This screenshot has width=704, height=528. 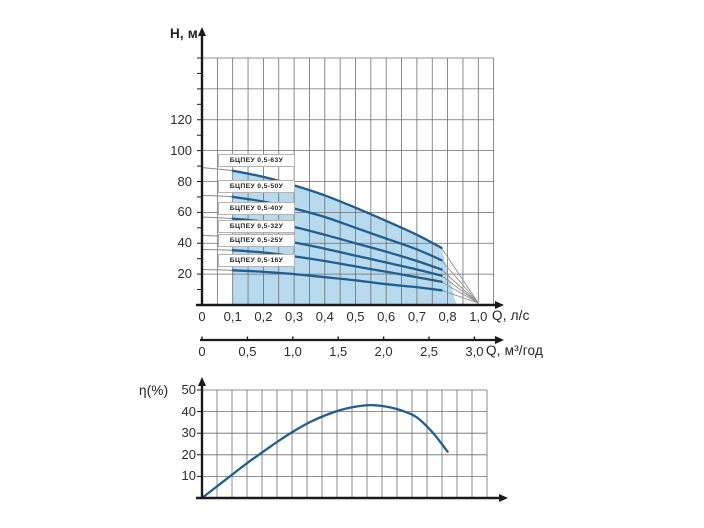 I want to click on secondary-x-tick-label: 0, so click(x=202, y=351).